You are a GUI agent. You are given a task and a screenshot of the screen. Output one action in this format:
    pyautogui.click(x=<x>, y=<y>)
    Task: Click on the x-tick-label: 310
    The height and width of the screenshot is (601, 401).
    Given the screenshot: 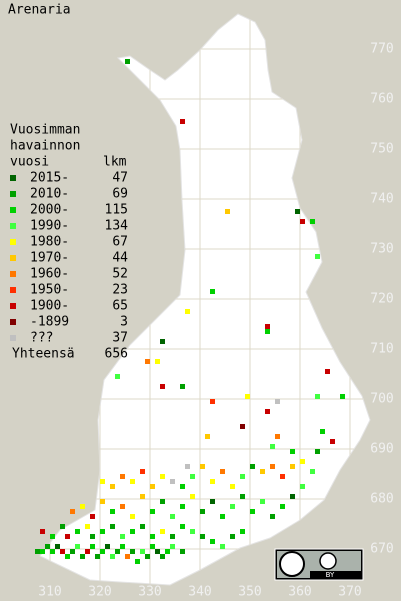 What is the action you would take?
    pyautogui.click(x=49, y=592)
    